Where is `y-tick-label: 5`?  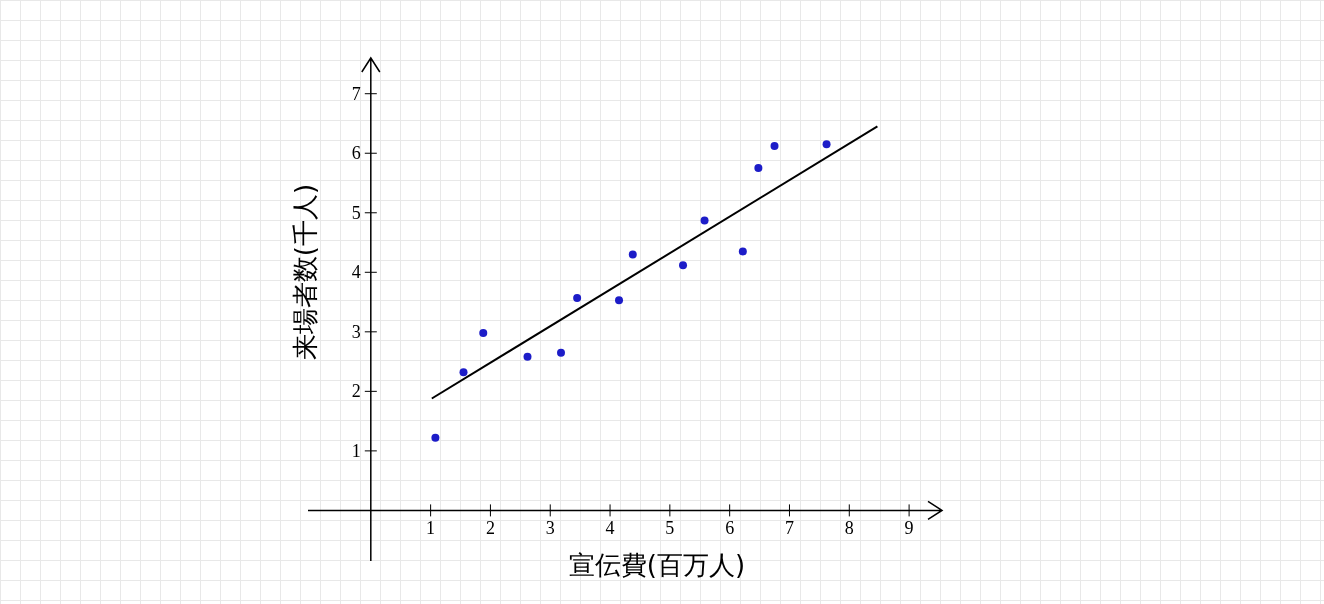 y-tick-label: 5 is located at coordinates (356, 212).